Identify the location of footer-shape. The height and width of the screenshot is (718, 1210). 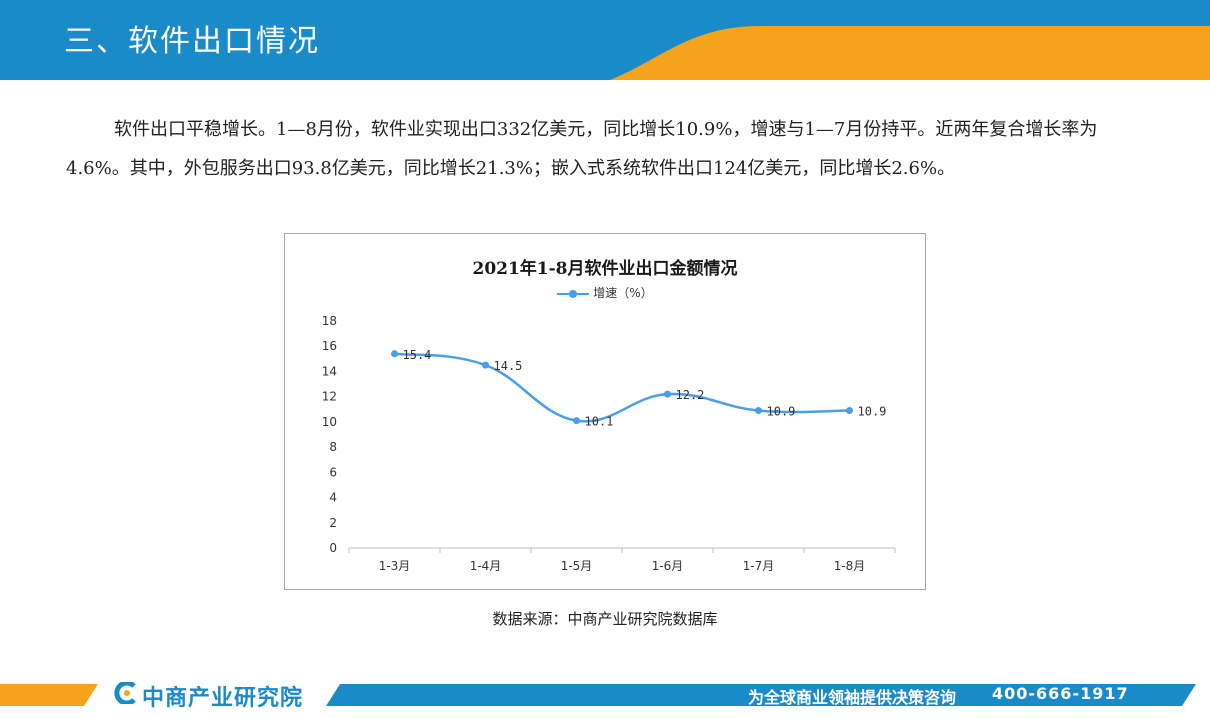
(598, 695).